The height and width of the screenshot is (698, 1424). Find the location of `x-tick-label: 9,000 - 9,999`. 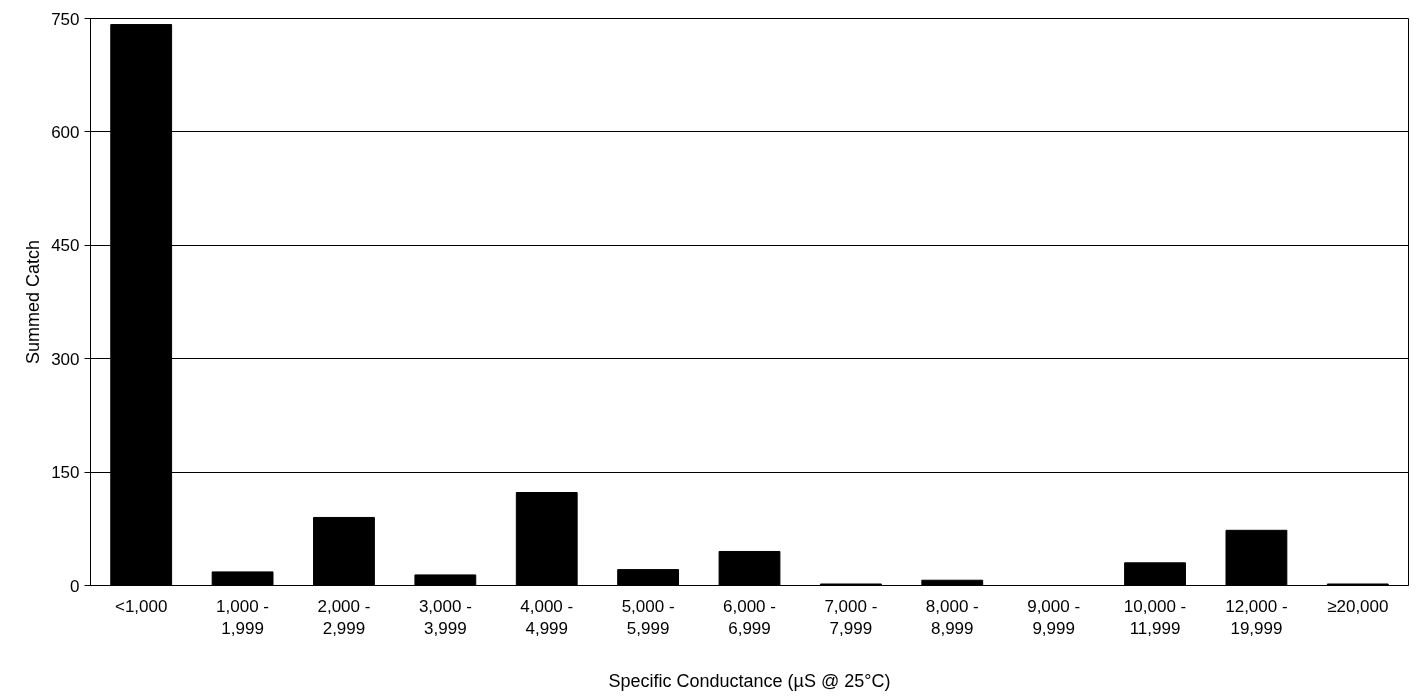

x-tick-label: 9,000 - 9,999 is located at coordinates (1054, 617).